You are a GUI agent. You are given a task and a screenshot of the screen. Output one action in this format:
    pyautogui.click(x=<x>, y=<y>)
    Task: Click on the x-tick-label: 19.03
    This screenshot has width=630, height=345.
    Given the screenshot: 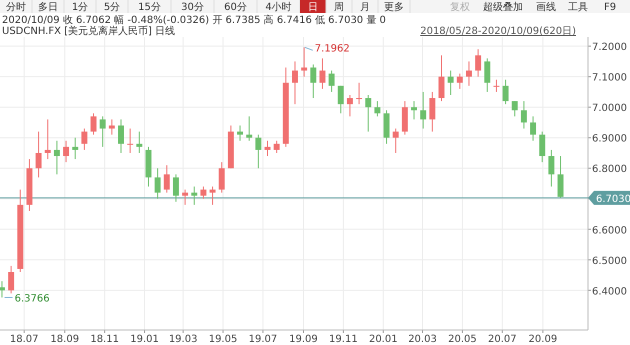 What is the action you would take?
    pyautogui.click(x=183, y=339)
    